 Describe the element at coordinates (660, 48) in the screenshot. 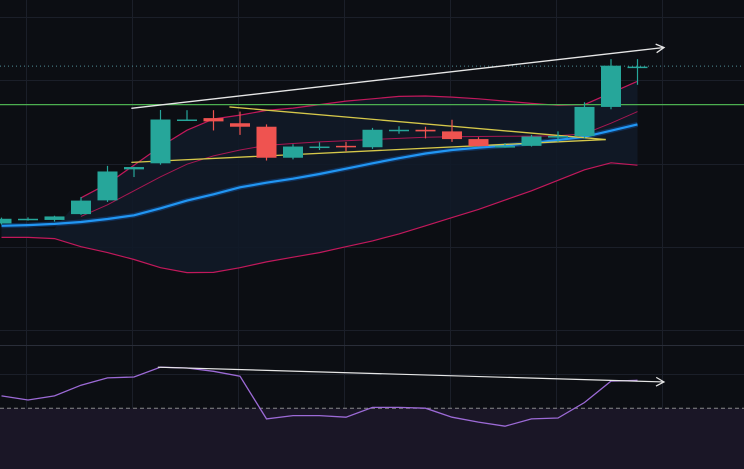

I see `upper-trendline-arrowhead` at that location.